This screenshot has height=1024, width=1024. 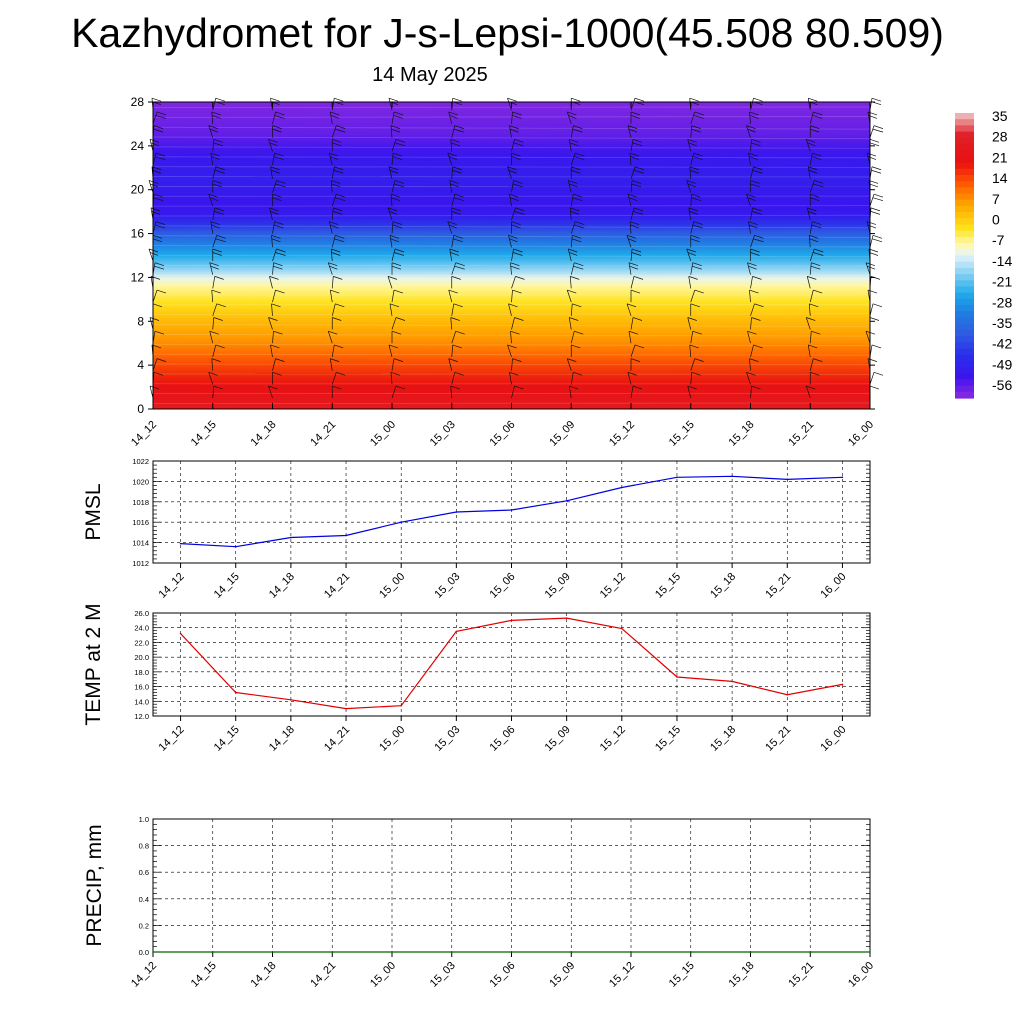 What do you see at coordinates (141, 716) in the screenshot?
I see `y-tick-label: 12.0` at bounding box center [141, 716].